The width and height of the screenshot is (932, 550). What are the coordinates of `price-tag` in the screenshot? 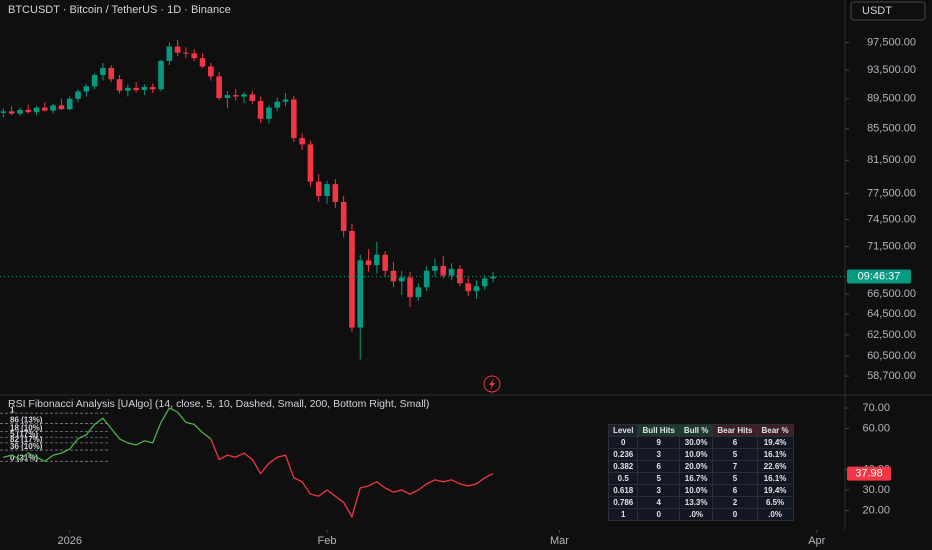 It's located at (879, 276).